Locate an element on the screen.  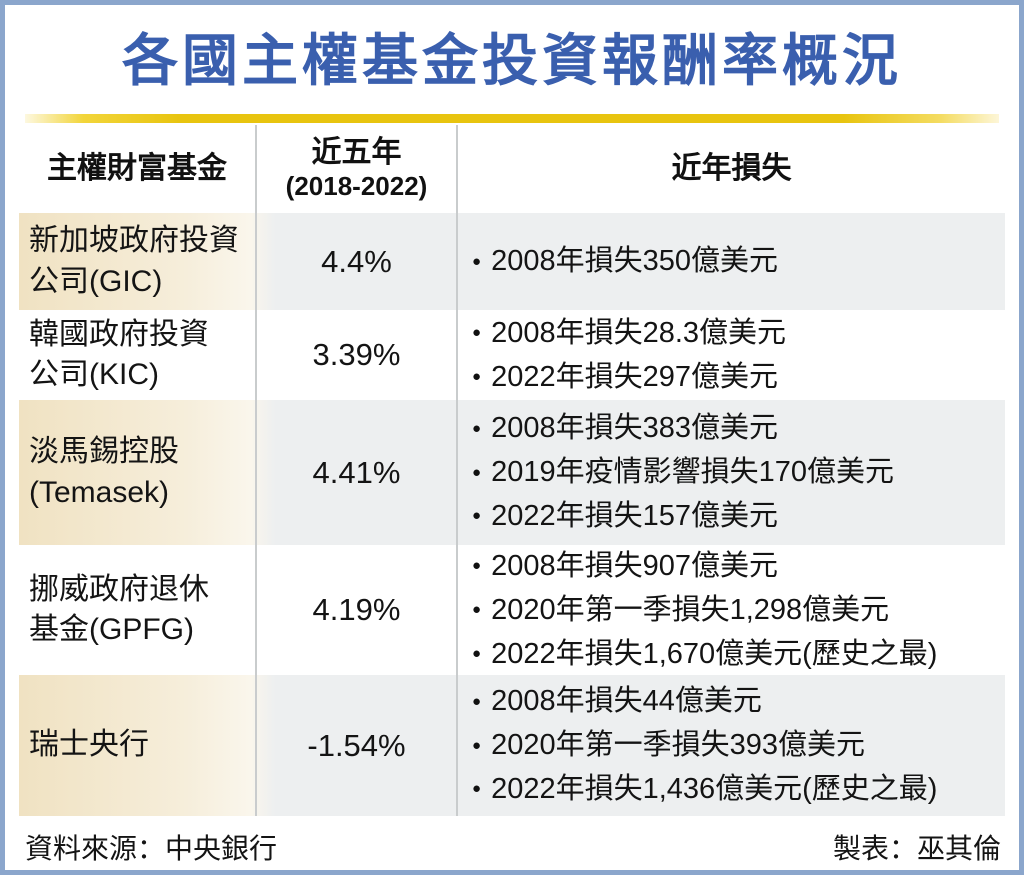
fund-name: 淡馬錫控股 (Temasek) is located at coordinates (138, 473).